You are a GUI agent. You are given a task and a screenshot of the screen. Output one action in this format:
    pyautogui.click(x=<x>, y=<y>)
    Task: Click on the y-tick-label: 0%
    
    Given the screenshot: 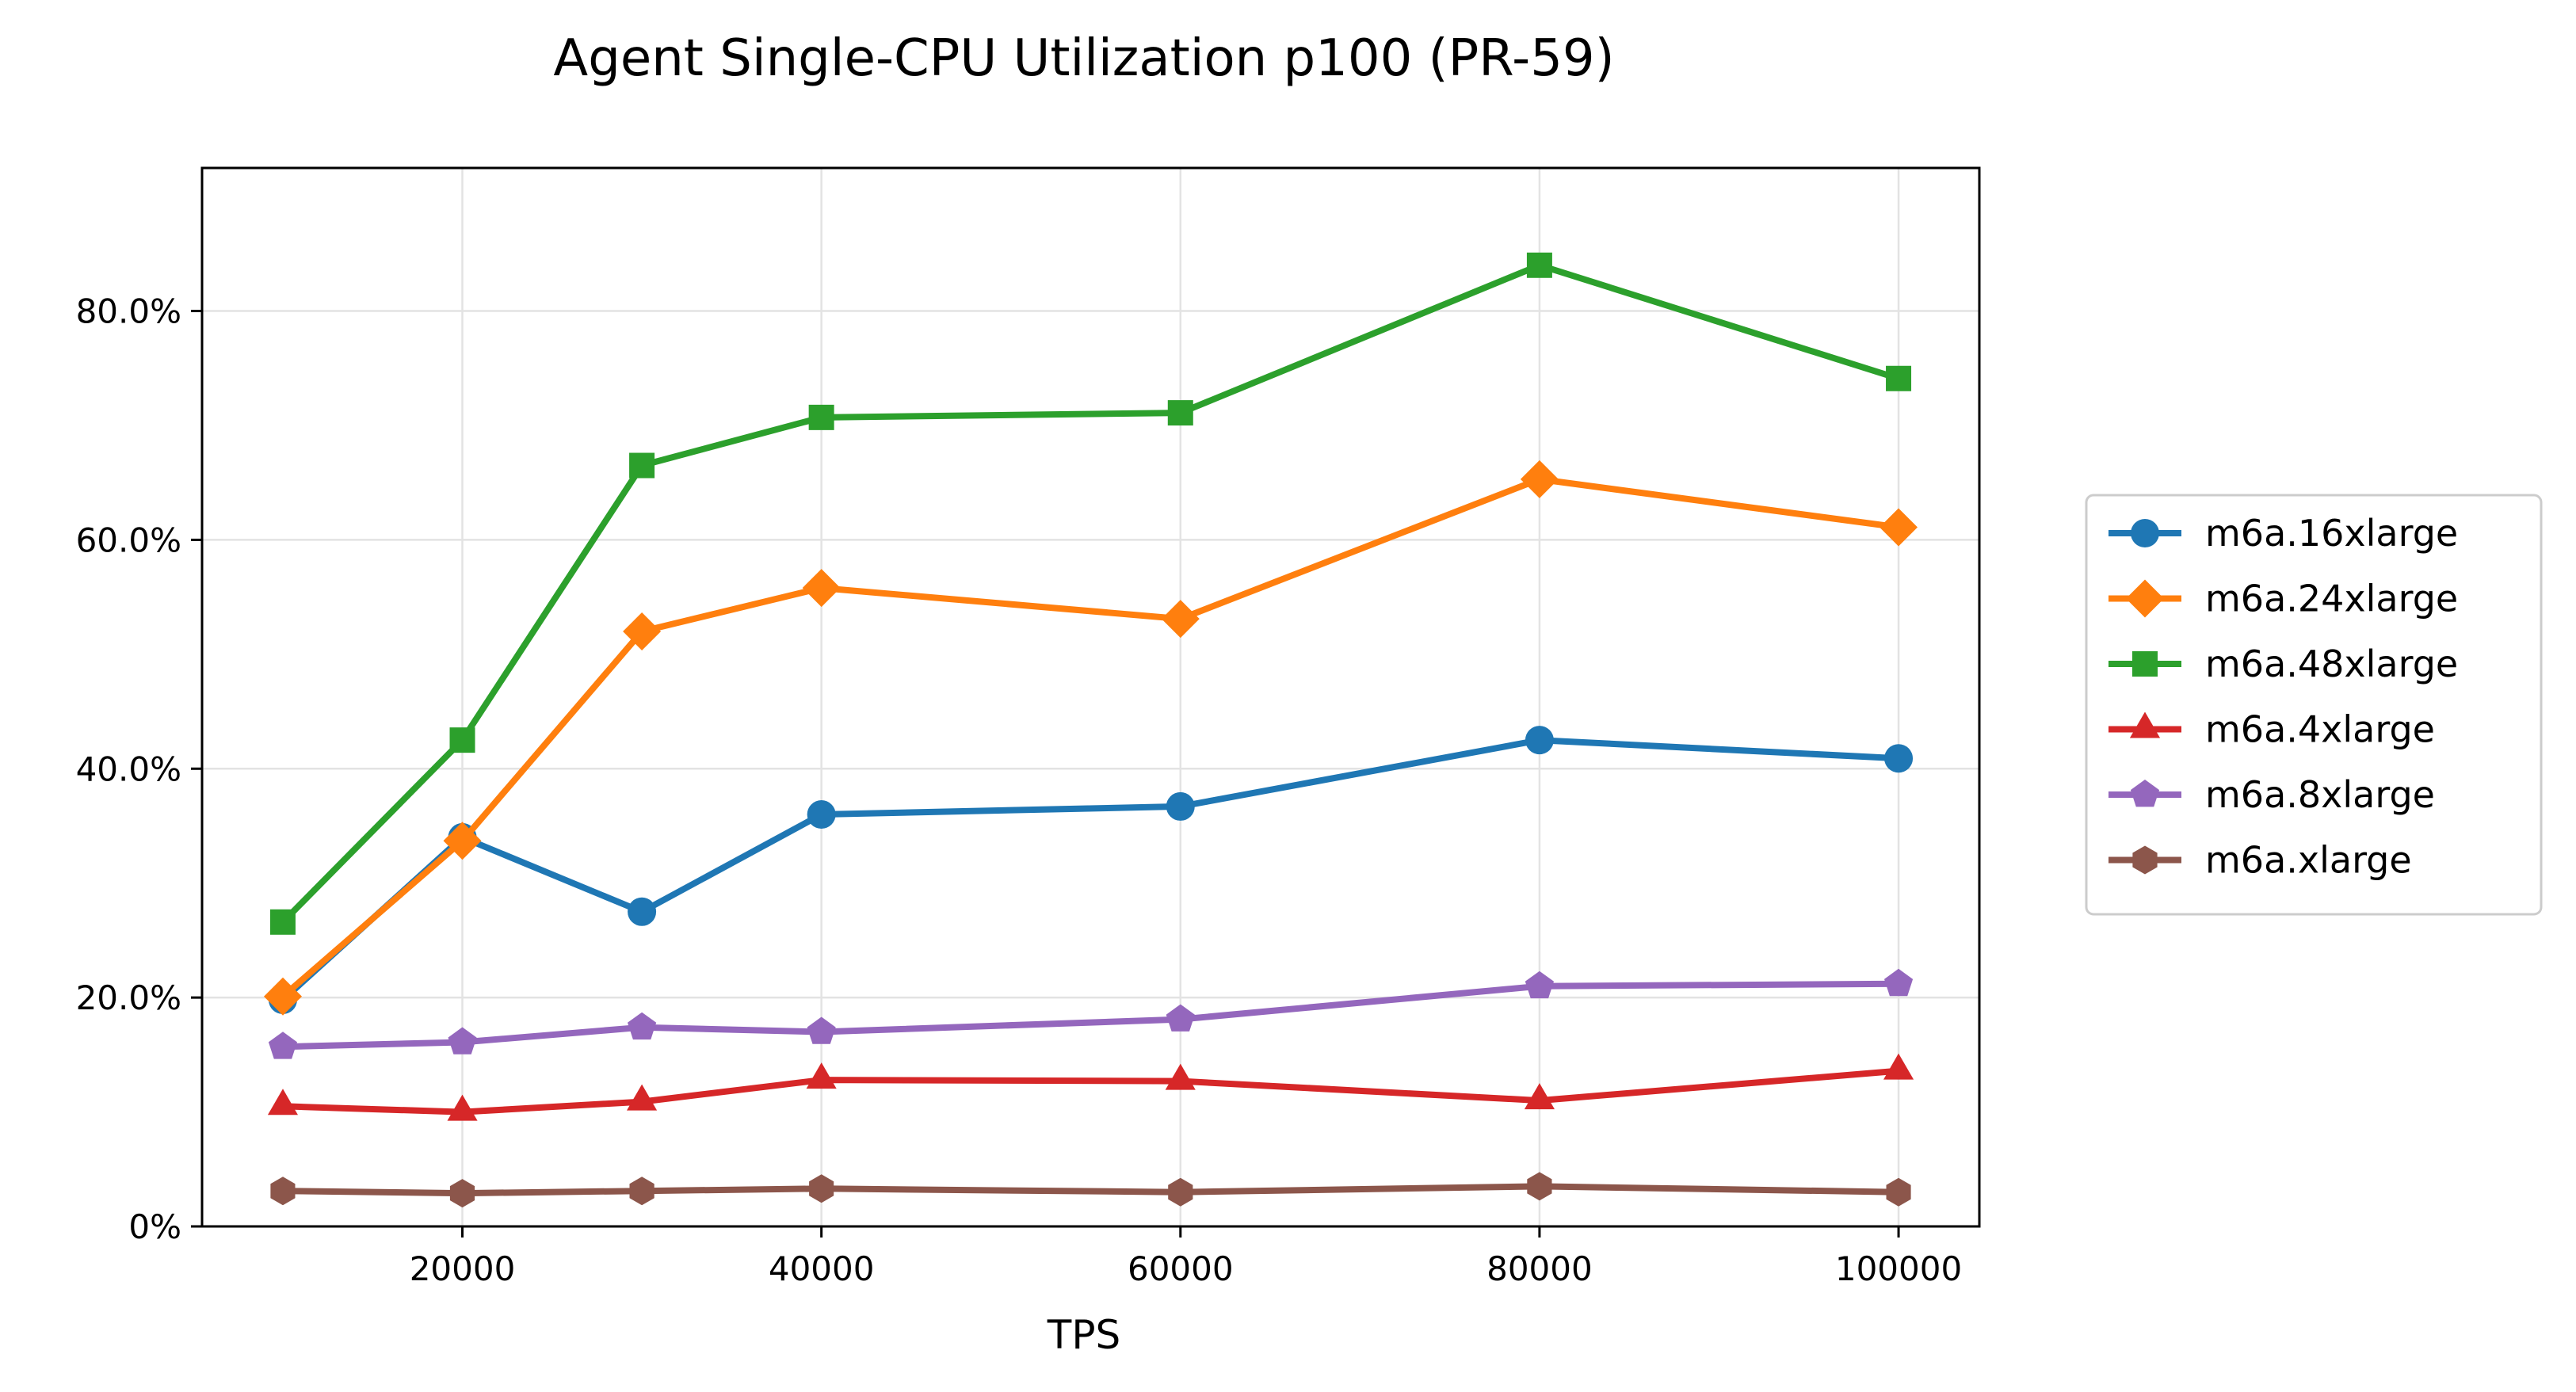 What is the action you would take?
    pyautogui.click(x=154, y=1226)
    